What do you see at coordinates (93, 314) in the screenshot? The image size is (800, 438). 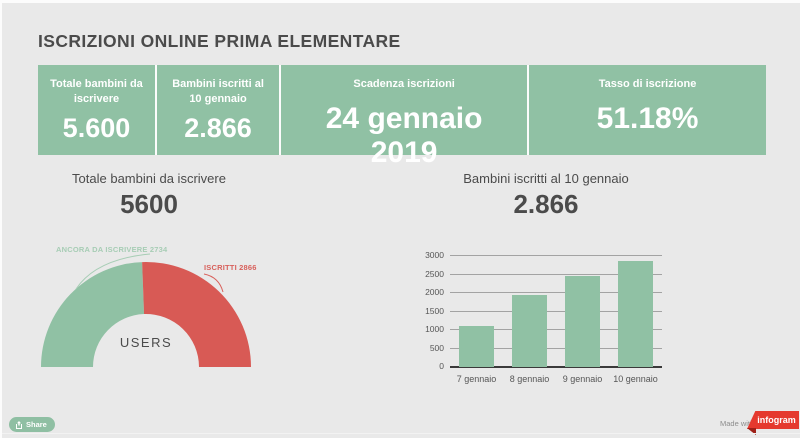 I see `gauge-slice-remaining` at bounding box center [93, 314].